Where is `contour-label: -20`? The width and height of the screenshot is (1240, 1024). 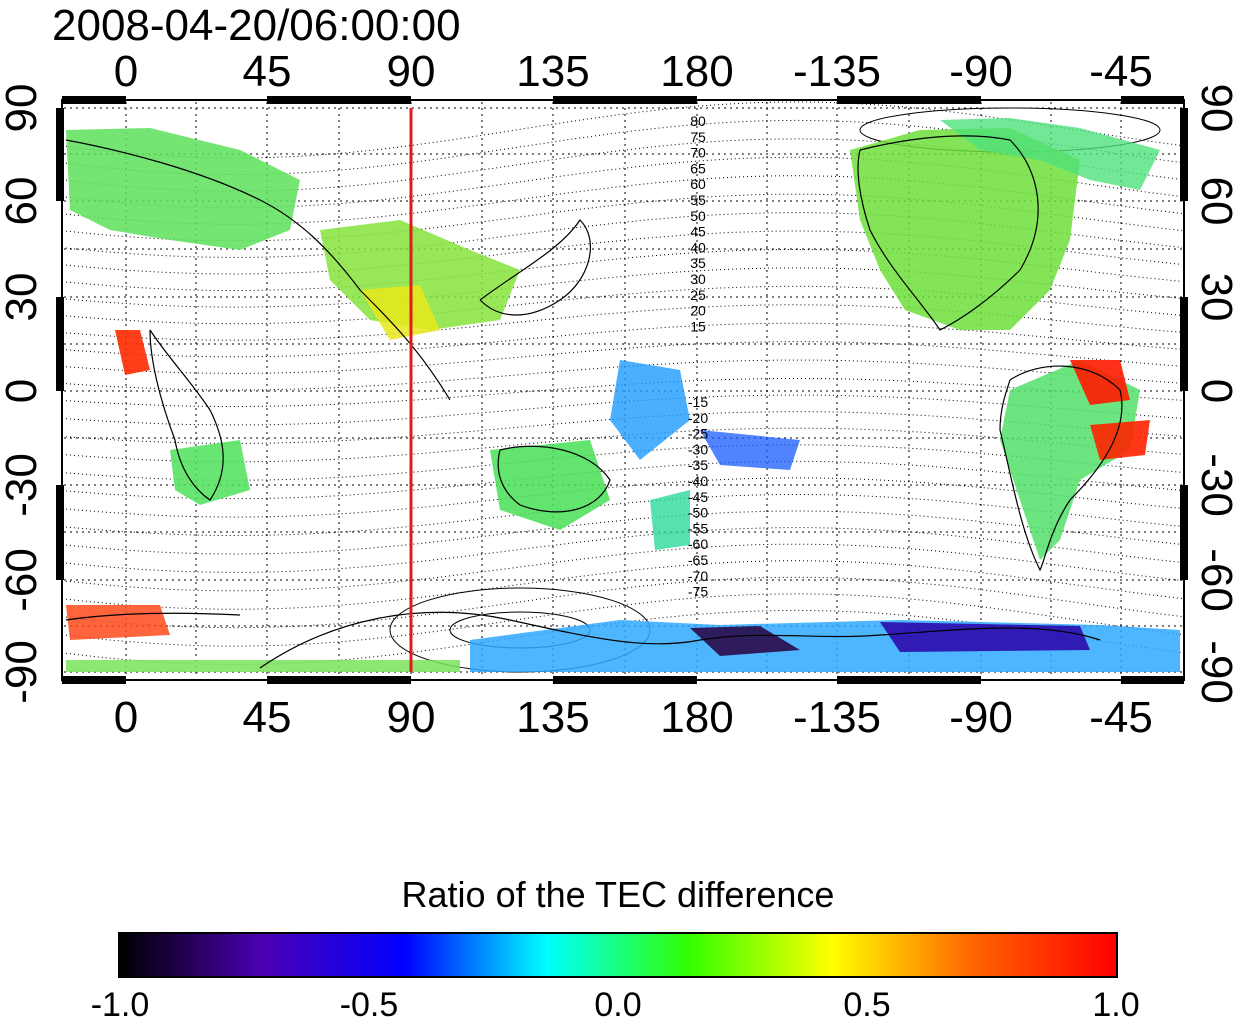 contour-label: -20 is located at coordinates (698, 418).